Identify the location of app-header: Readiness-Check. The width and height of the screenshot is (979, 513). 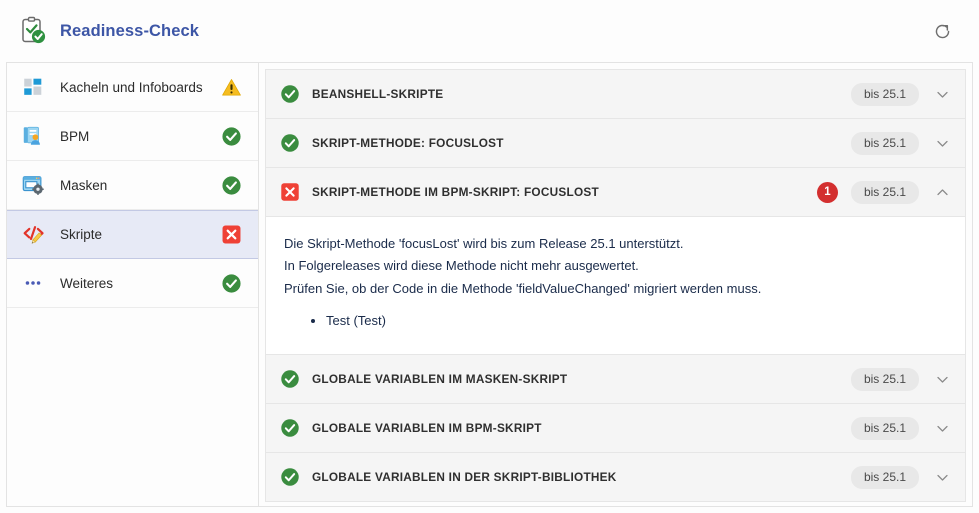
(489, 31).